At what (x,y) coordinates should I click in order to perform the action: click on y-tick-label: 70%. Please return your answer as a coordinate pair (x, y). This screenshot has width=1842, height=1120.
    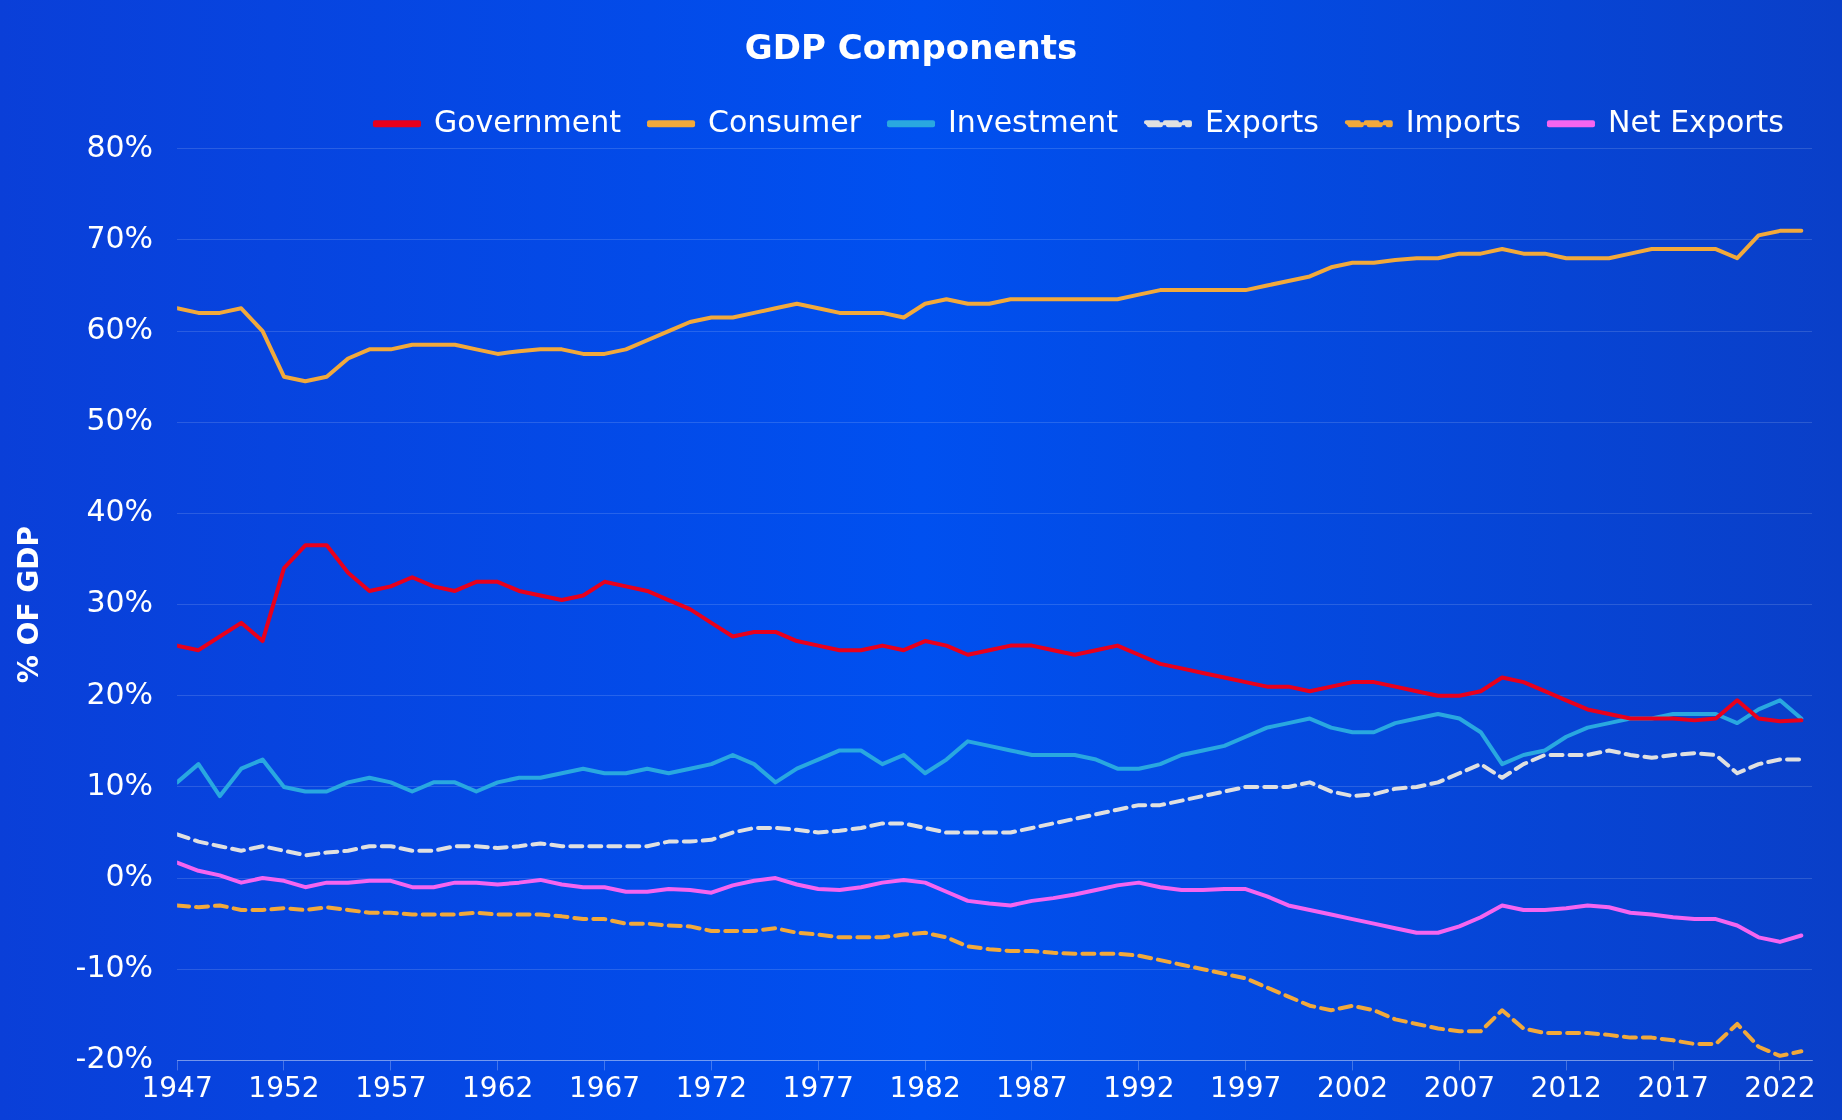
    Looking at the image, I should click on (120, 237).